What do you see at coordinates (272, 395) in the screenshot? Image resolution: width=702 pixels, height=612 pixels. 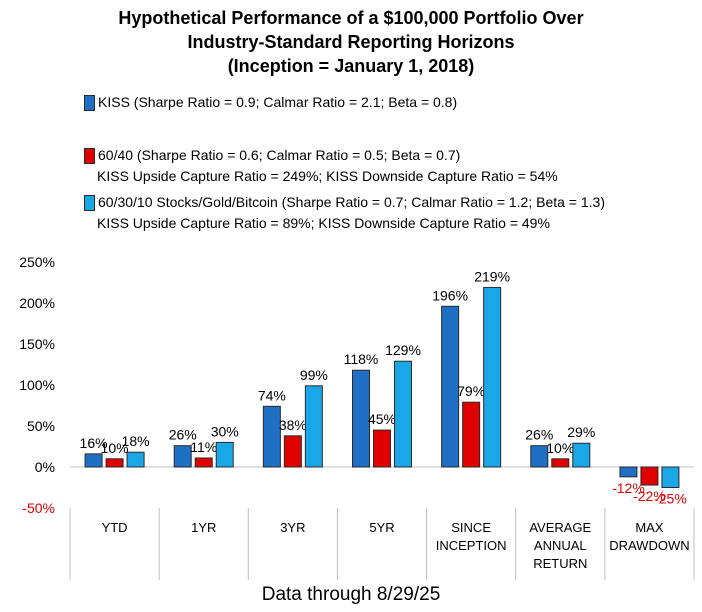 I see `data-label: 74%` at bounding box center [272, 395].